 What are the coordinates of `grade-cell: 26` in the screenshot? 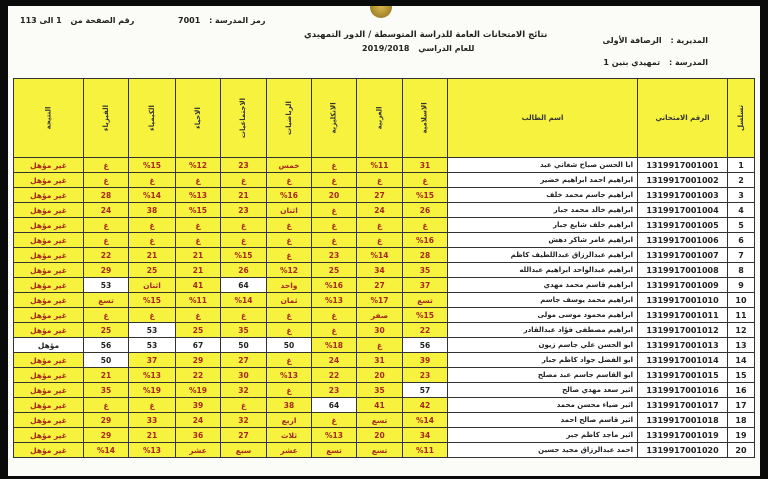 It's located at (243, 270).